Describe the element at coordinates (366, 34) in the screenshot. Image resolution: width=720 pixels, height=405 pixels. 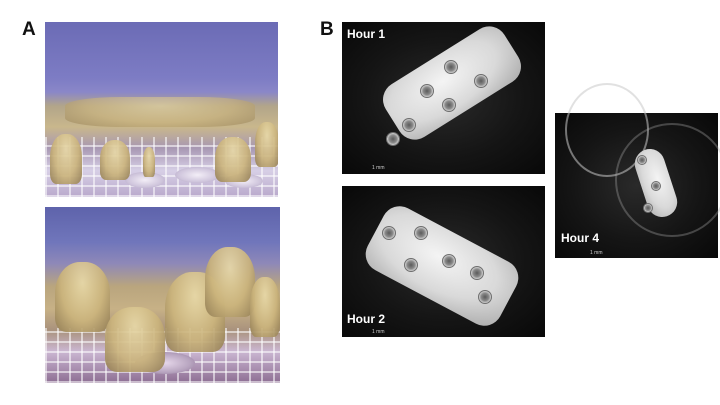
I see `hour-label: Hour 1` at that location.